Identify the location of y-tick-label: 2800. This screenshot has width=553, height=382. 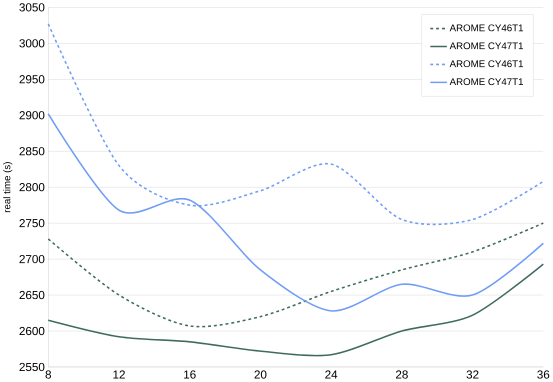
(32, 187).